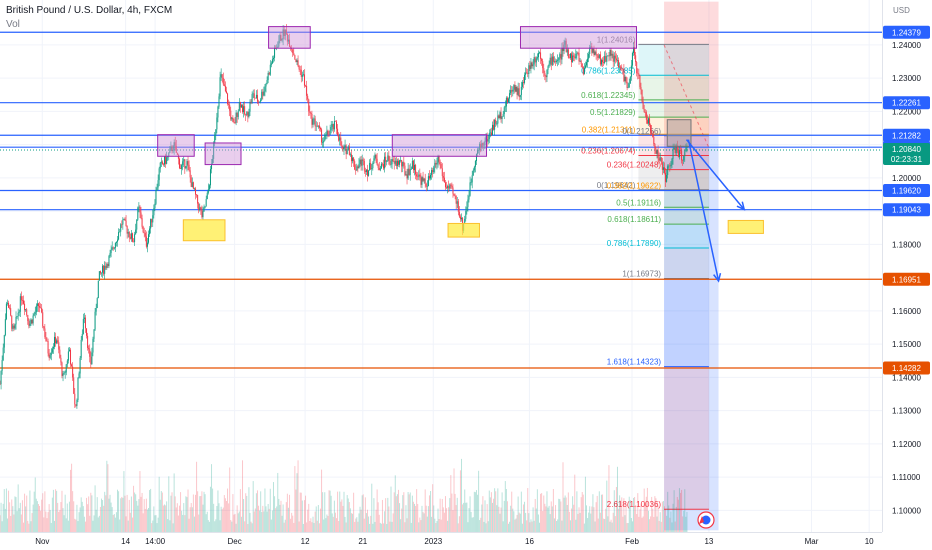 The height and width of the screenshot is (550, 932). Describe the element at coordinates (679, 133) in the screenshot. I see `consolidation-box` at that location.